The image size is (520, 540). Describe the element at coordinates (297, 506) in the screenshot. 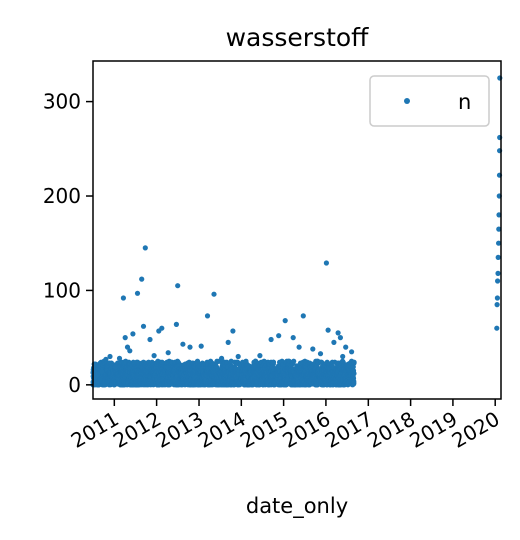

I see `x-axis-title: date_only` at that location.